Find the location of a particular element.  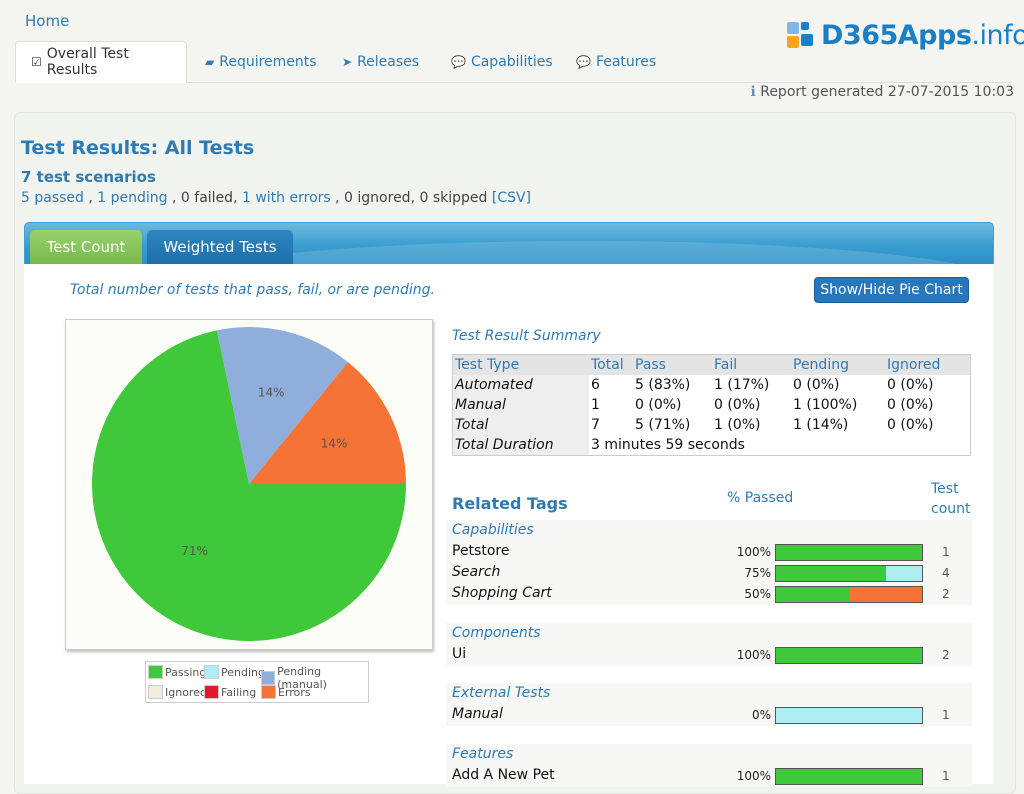

toggle-pie-chart-button: Show/Hide Pie Chart is located at coordinates (891, 290).